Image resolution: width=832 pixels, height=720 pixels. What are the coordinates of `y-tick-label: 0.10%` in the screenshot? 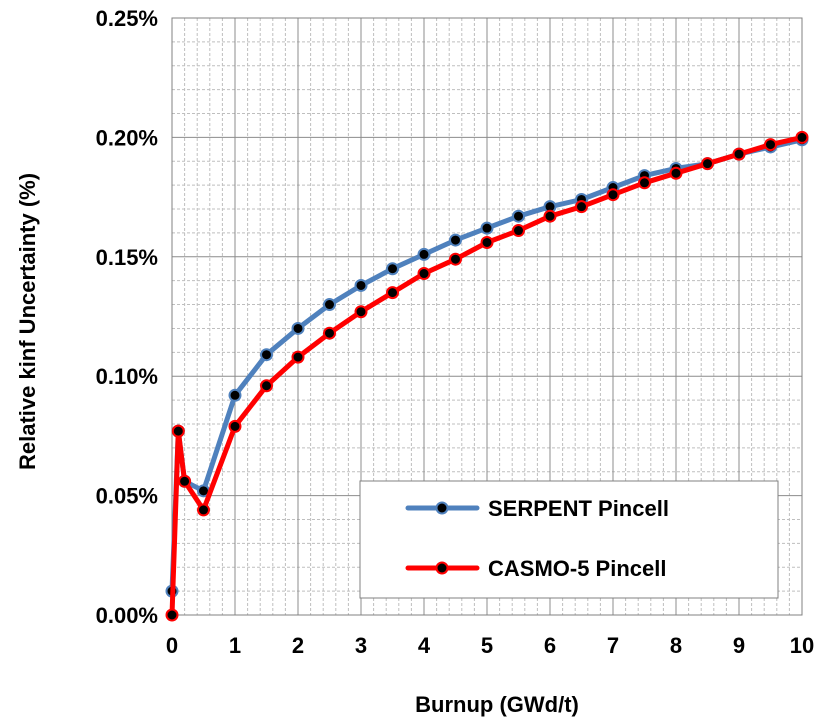 It's located at (127, 376).